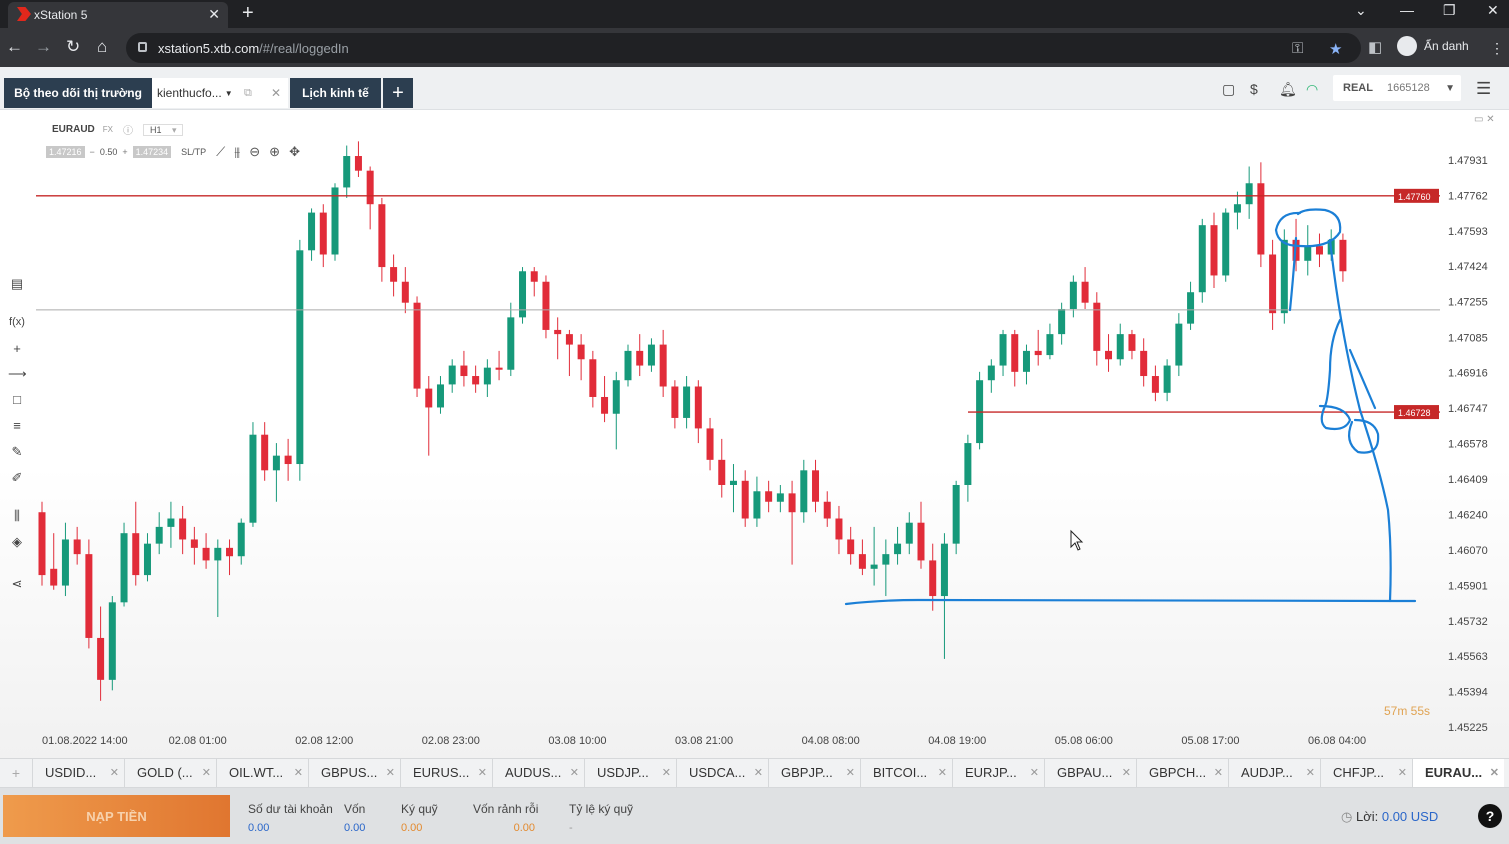  What do you see at coordinates (1484, 88) in the screenshot?
I see `hamburger-menu-icon: ☰` at bounding box center [1484, 88].